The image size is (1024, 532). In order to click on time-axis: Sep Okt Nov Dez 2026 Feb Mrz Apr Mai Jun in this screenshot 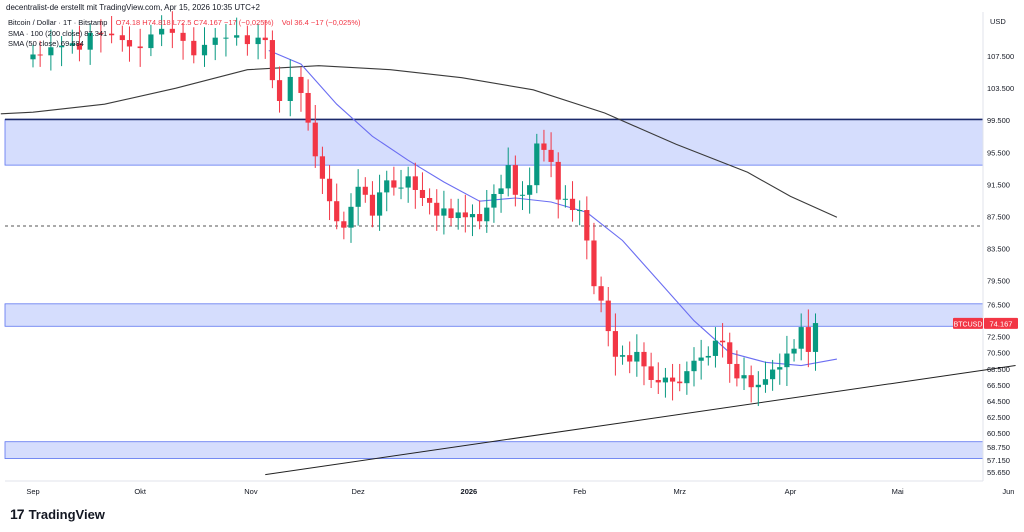, I will do `click(520, 491)`.